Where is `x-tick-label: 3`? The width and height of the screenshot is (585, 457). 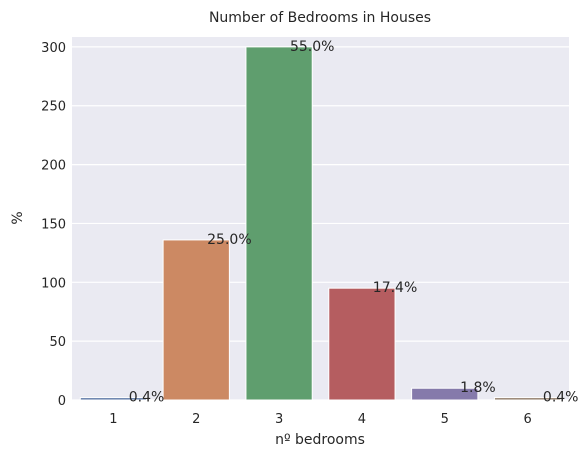 x-tick-label: 3 is located at coordinates (279, 419).